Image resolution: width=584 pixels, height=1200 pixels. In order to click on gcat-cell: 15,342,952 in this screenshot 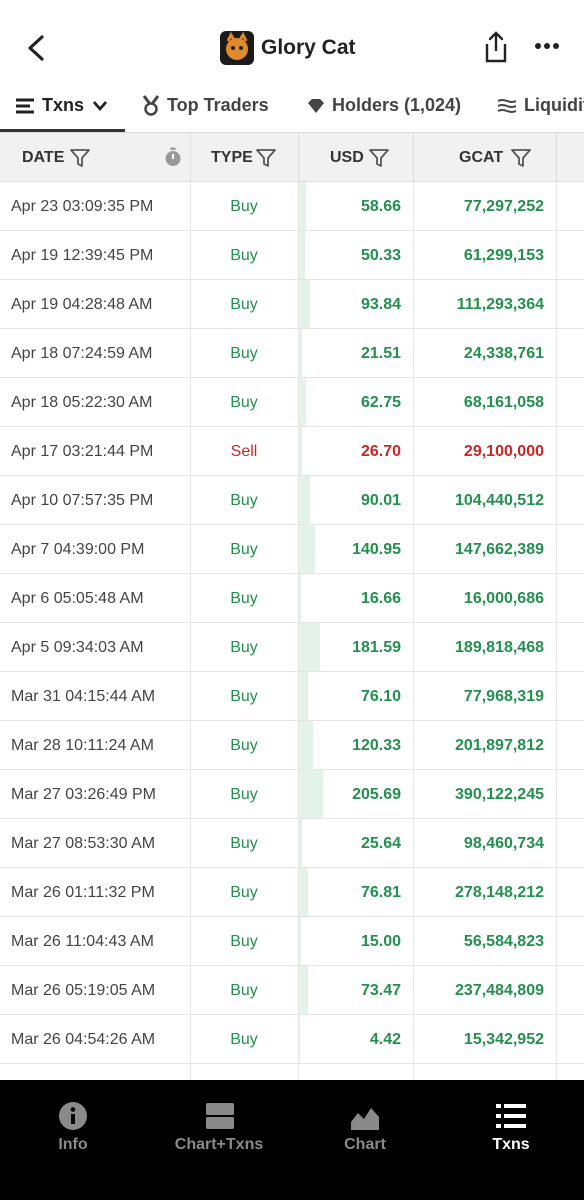, I will do `click(503, 1039)`.